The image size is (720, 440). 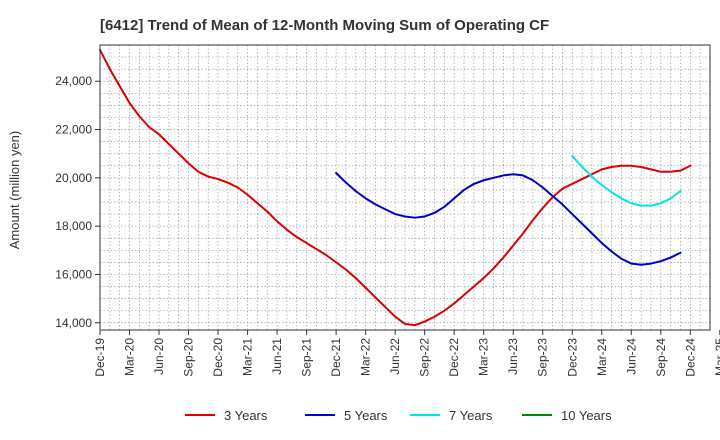 I want to click on x-tick-label: Mar-20, so click(x=130, y=357).